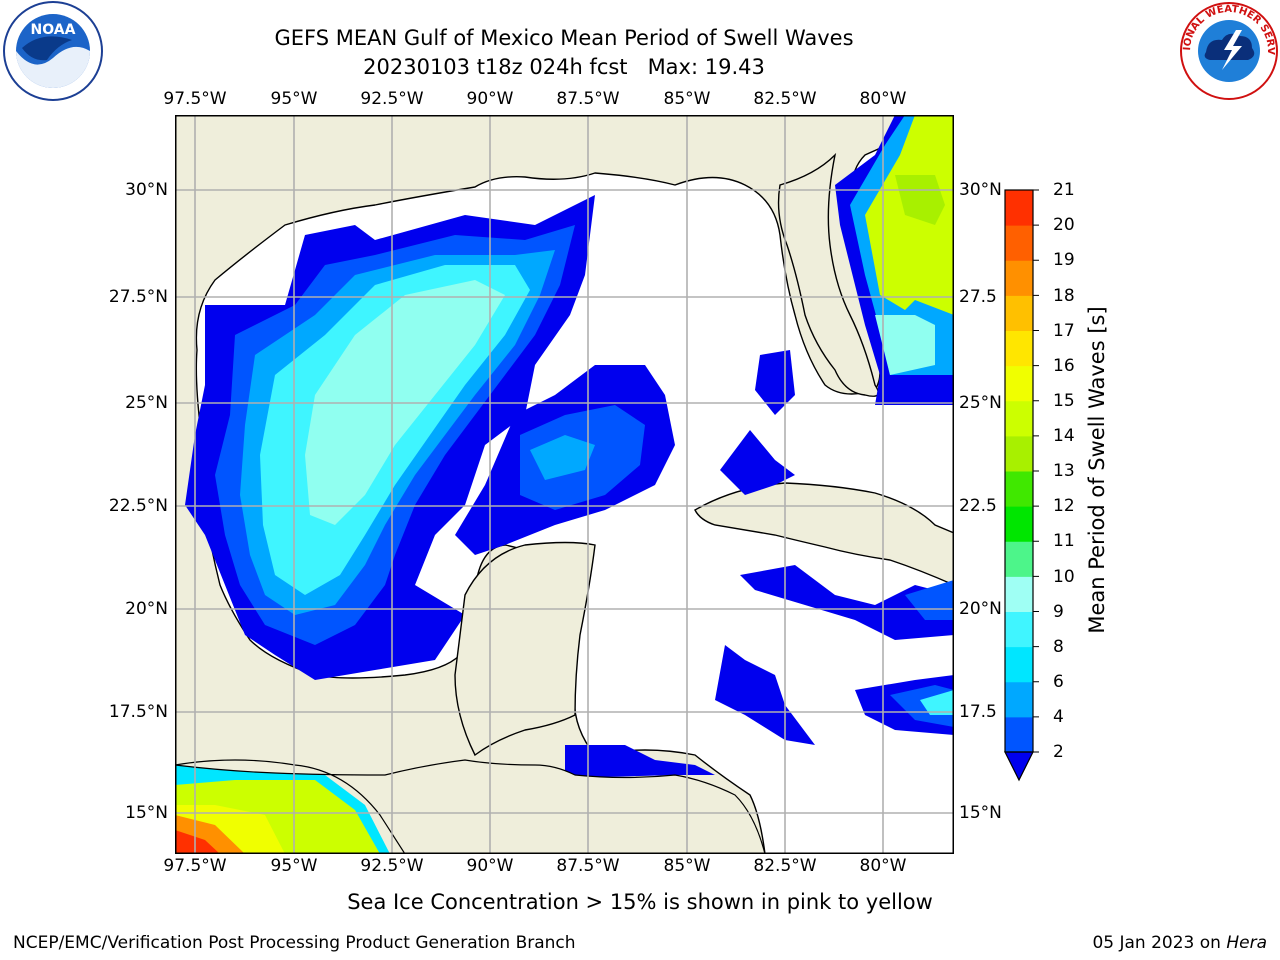 The image size is (1280, 960). What do you see at coordinates (980, 403) in the screenshot?
I see `lat-label-right: 25°N` at bounding box center [980, 403].